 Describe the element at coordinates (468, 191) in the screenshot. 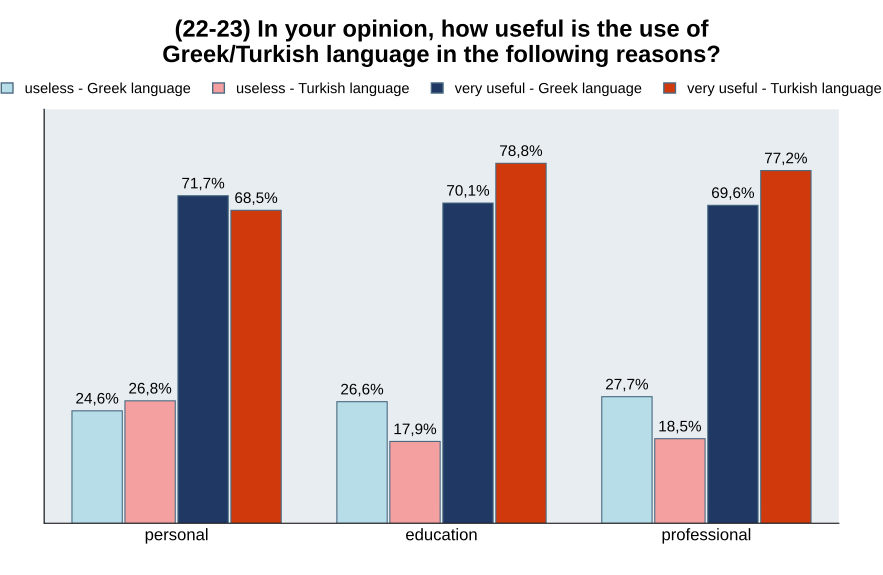

I see `data-label: 70,1%` at that location.